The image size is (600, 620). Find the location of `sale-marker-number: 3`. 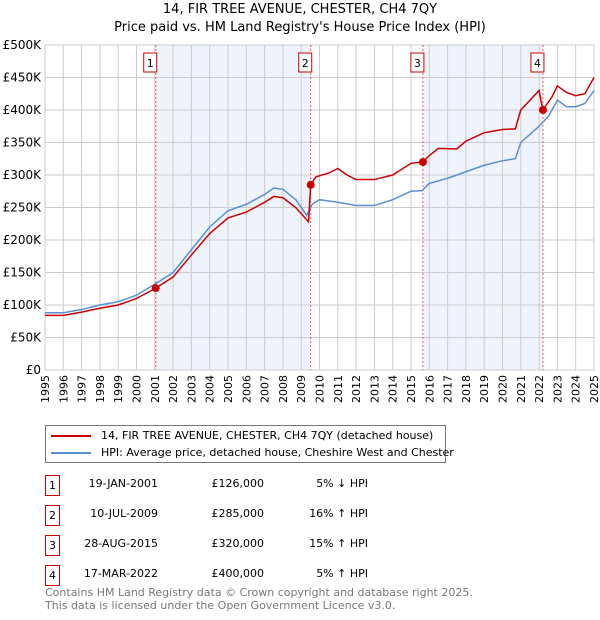

sale-marker-number: 3 is located at coordinates (417, 63).